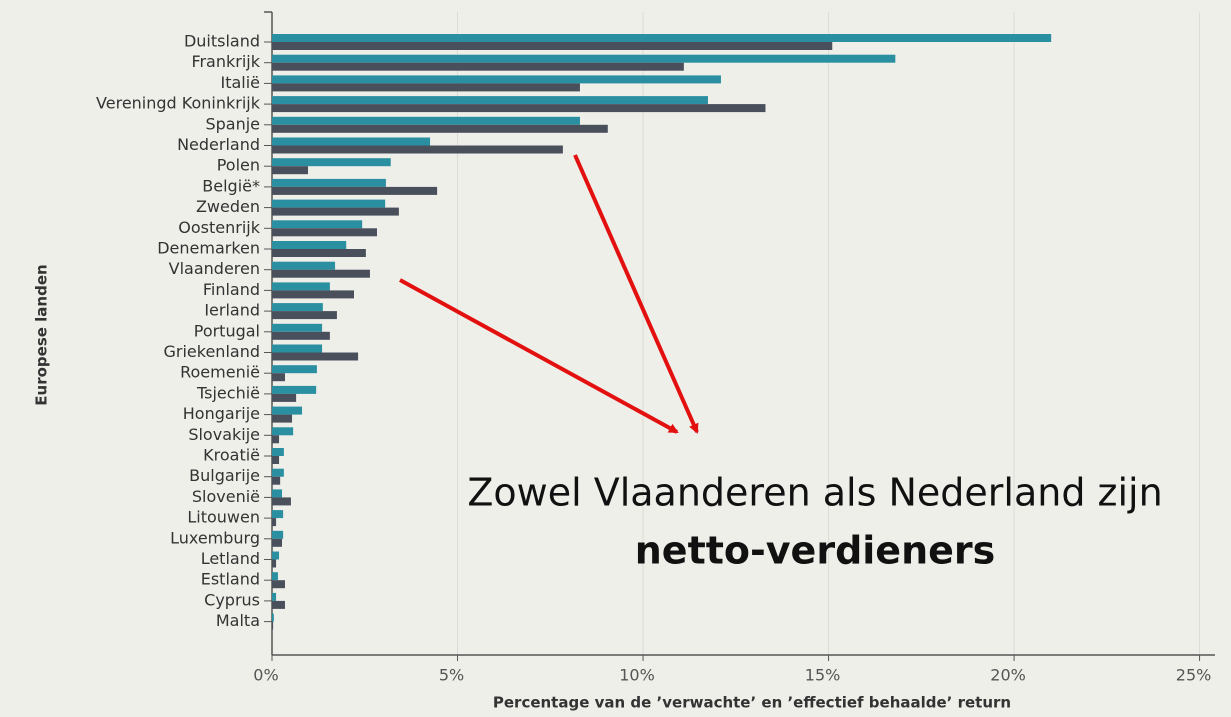 The width and height of the screenshot is (1231, 717). Describe the element at coordinates (208, 248) in the screenshot. I see `y-tick-label: Denemarken` at that location.